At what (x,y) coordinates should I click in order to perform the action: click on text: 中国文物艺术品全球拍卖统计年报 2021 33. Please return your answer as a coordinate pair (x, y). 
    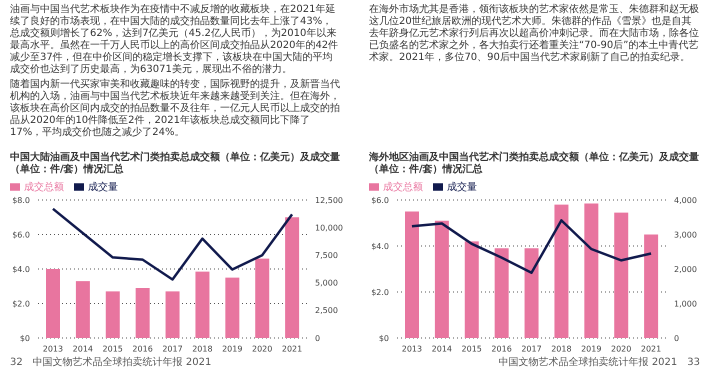
    Looking at the image, I should click on (599, 363).